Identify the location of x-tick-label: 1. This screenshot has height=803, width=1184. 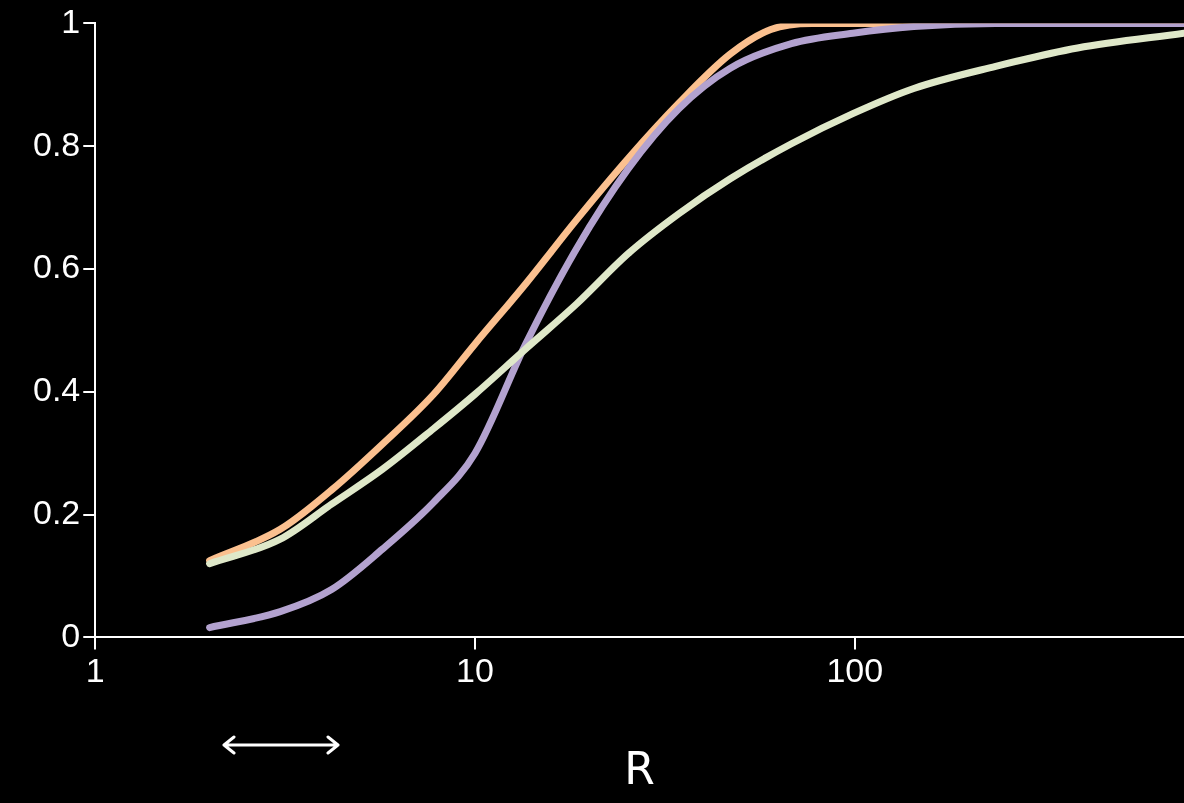
(95, 670).